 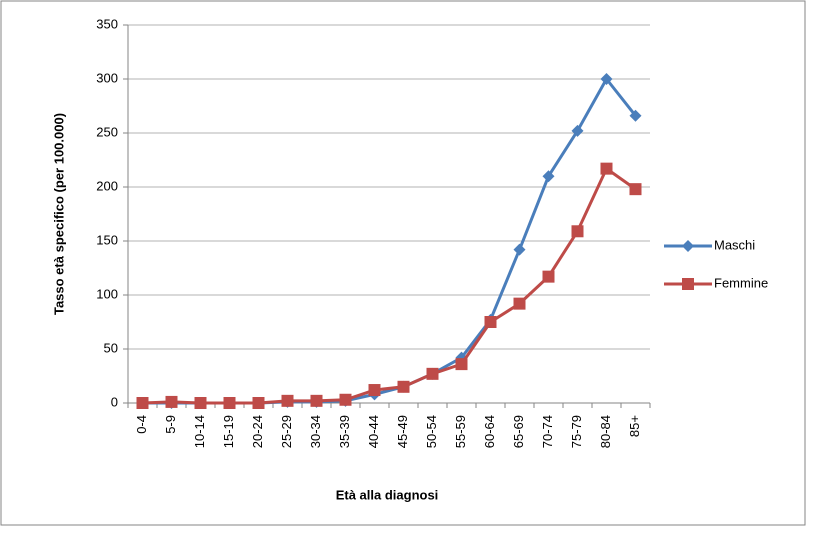 What do you see at coordinates (170, 424) in the screenshot?
I see `x-tick-label: 5-9` at bounding box center [170, 424].